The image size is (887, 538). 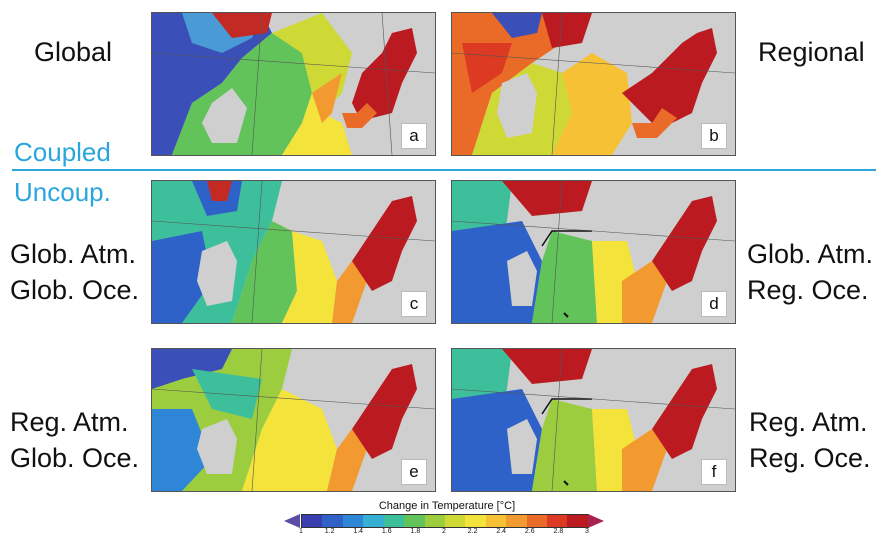 I want to click on map-panel-d: d, so click(x=593, y=252).